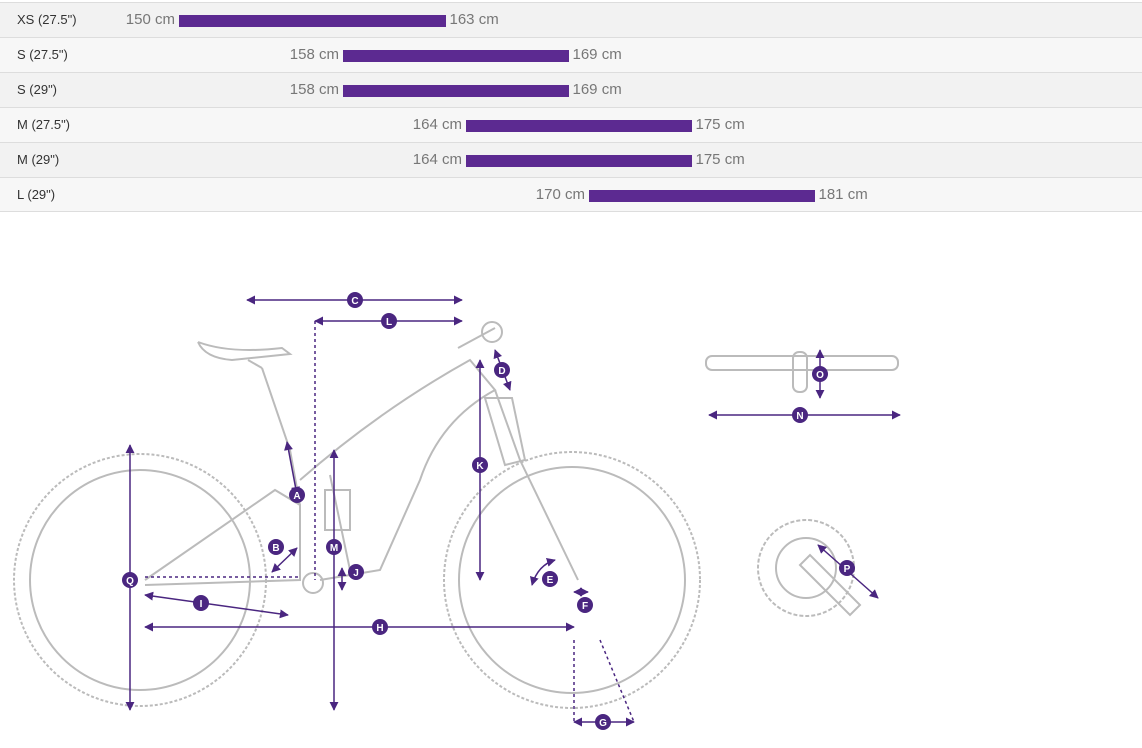 Image resolution: width=1142 pixels, height=748 pixels. What do you see at coordinates (560, 194) in the screenshot?
I see `range-min-label: 170 cm` at bounding box center [560, 194].